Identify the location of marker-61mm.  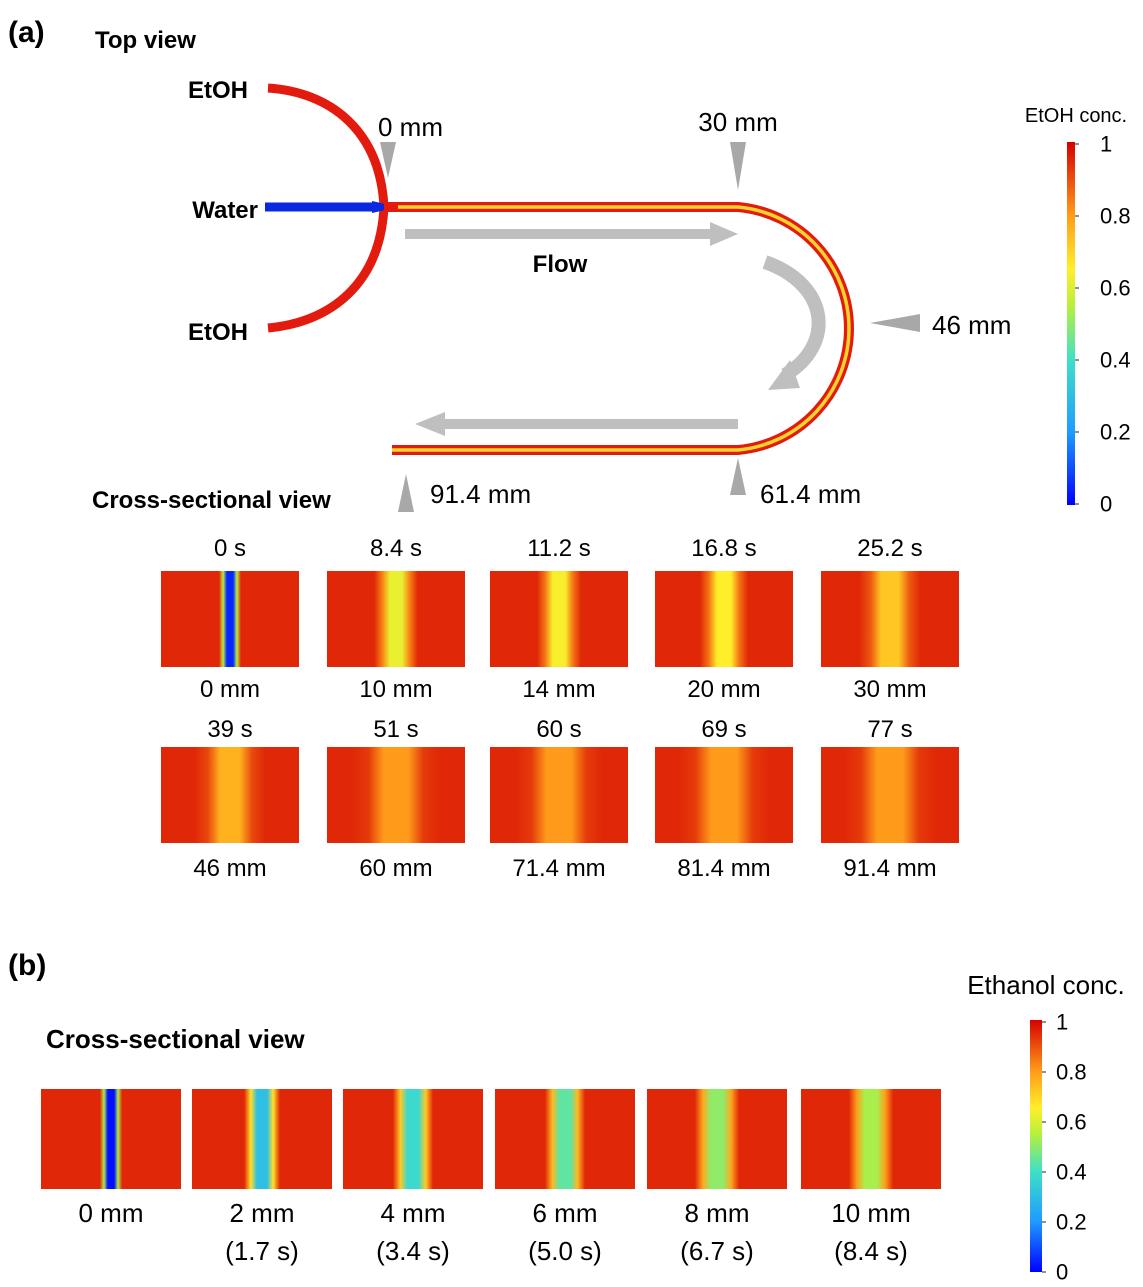
(738, 476).